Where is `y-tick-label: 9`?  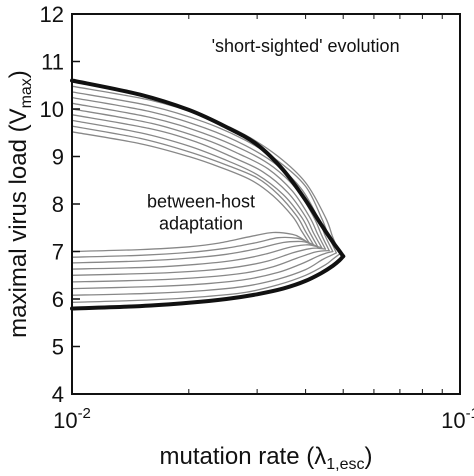
y-tick-label: 9 is located at coordinates (58, 157).